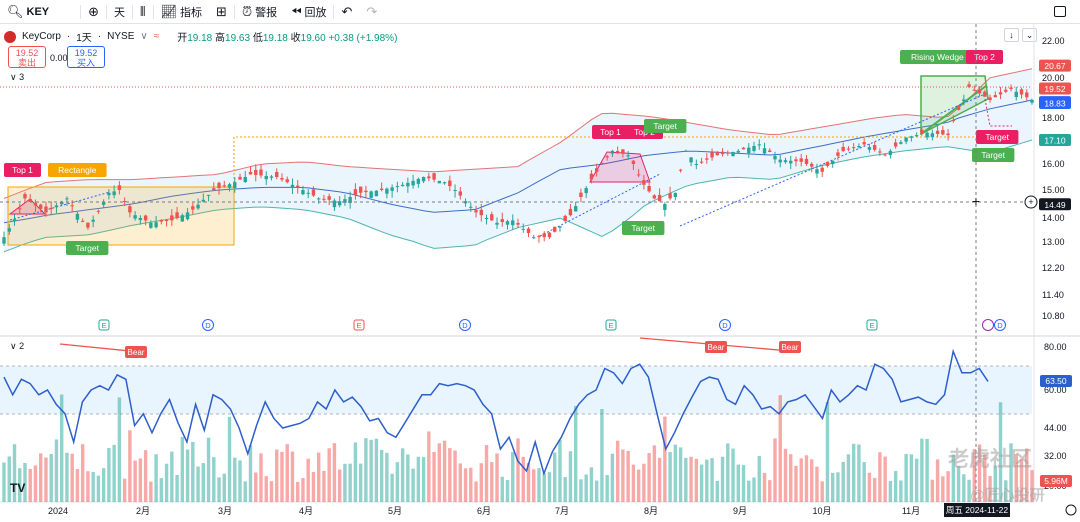 The image size is (1080, 522). What do you see at coordinates (27, 57) in the screenshot?
I see `sell-button: 19.52 卖出` at bounding box center [27, 57].